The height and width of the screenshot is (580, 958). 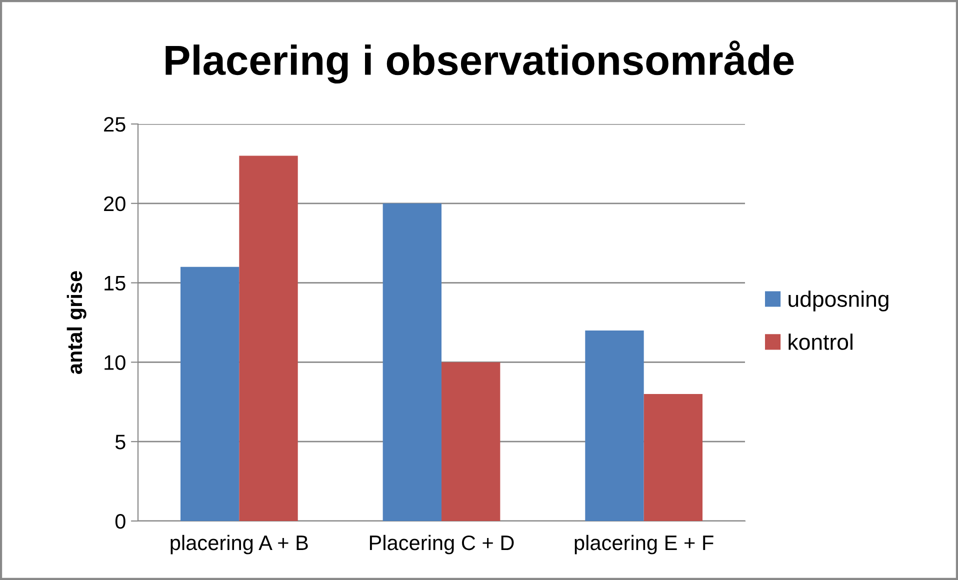 I want to click on x-tick-label: placering A + B, so click(x=239, y=544).